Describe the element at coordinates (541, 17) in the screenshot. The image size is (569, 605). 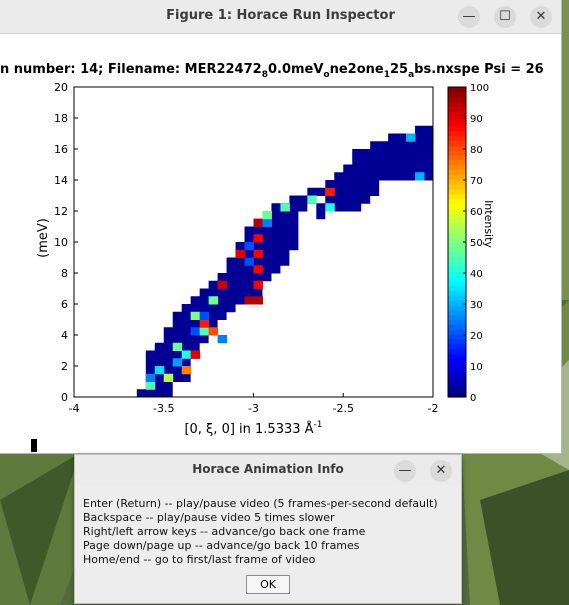
I see `close-button: ✕` at that location.